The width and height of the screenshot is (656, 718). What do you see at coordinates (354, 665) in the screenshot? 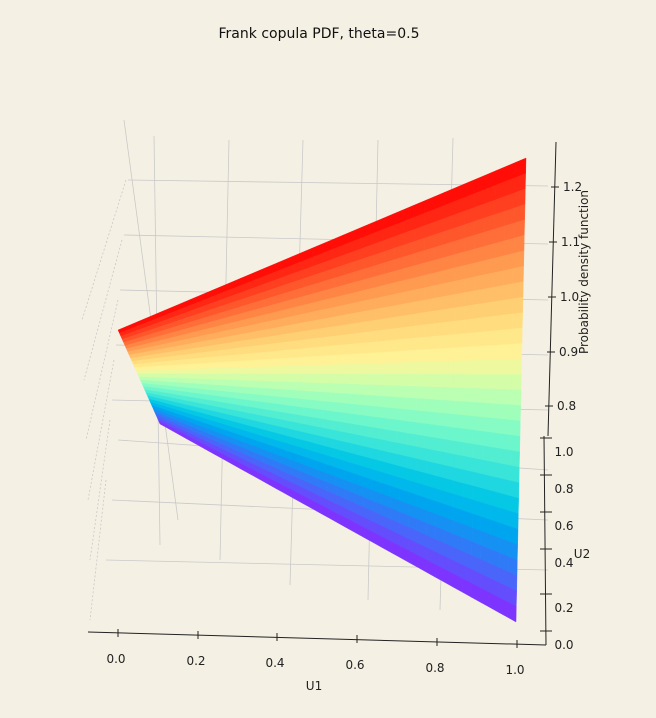
I see `x-tick-label-3: 0.6` at bounding box center [354, 665].